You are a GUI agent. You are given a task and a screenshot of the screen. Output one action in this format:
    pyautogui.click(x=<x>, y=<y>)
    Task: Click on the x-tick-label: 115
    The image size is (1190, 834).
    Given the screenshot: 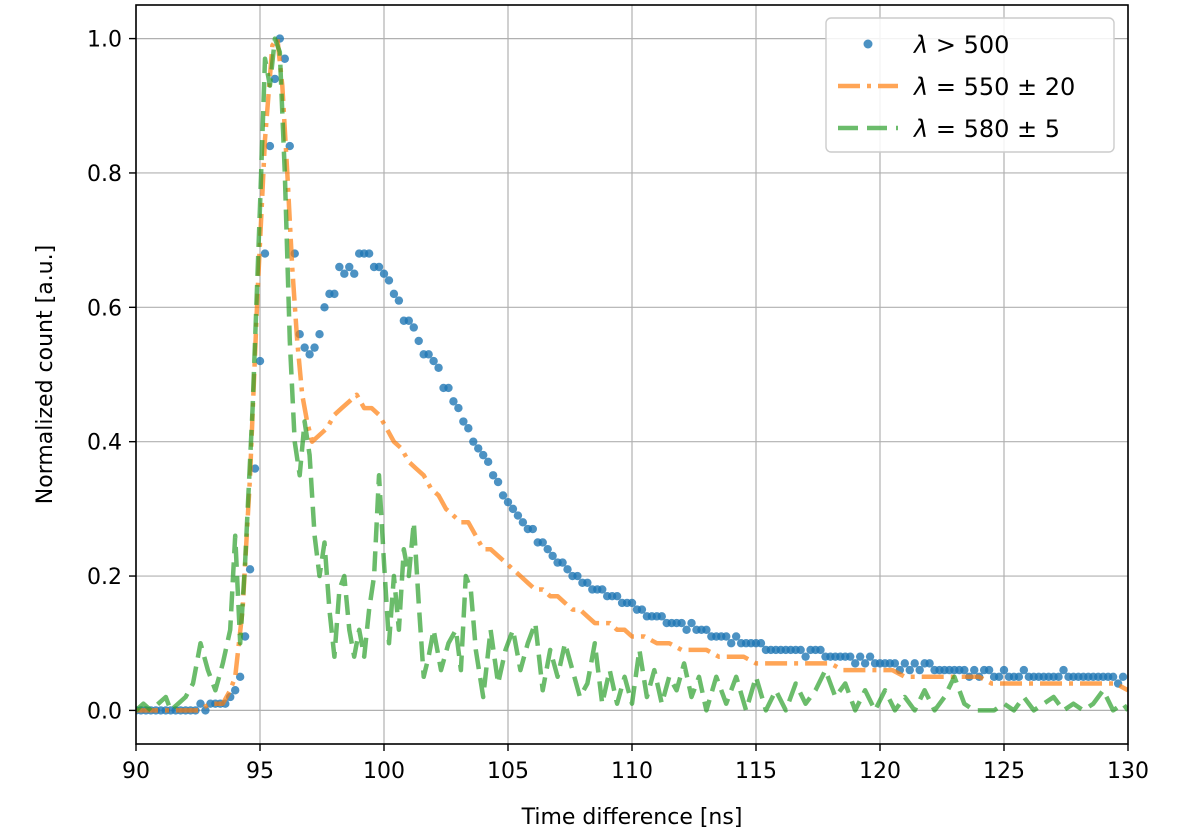 What is the action you would take?
    pyautogui.click(x=756, y=771)
    